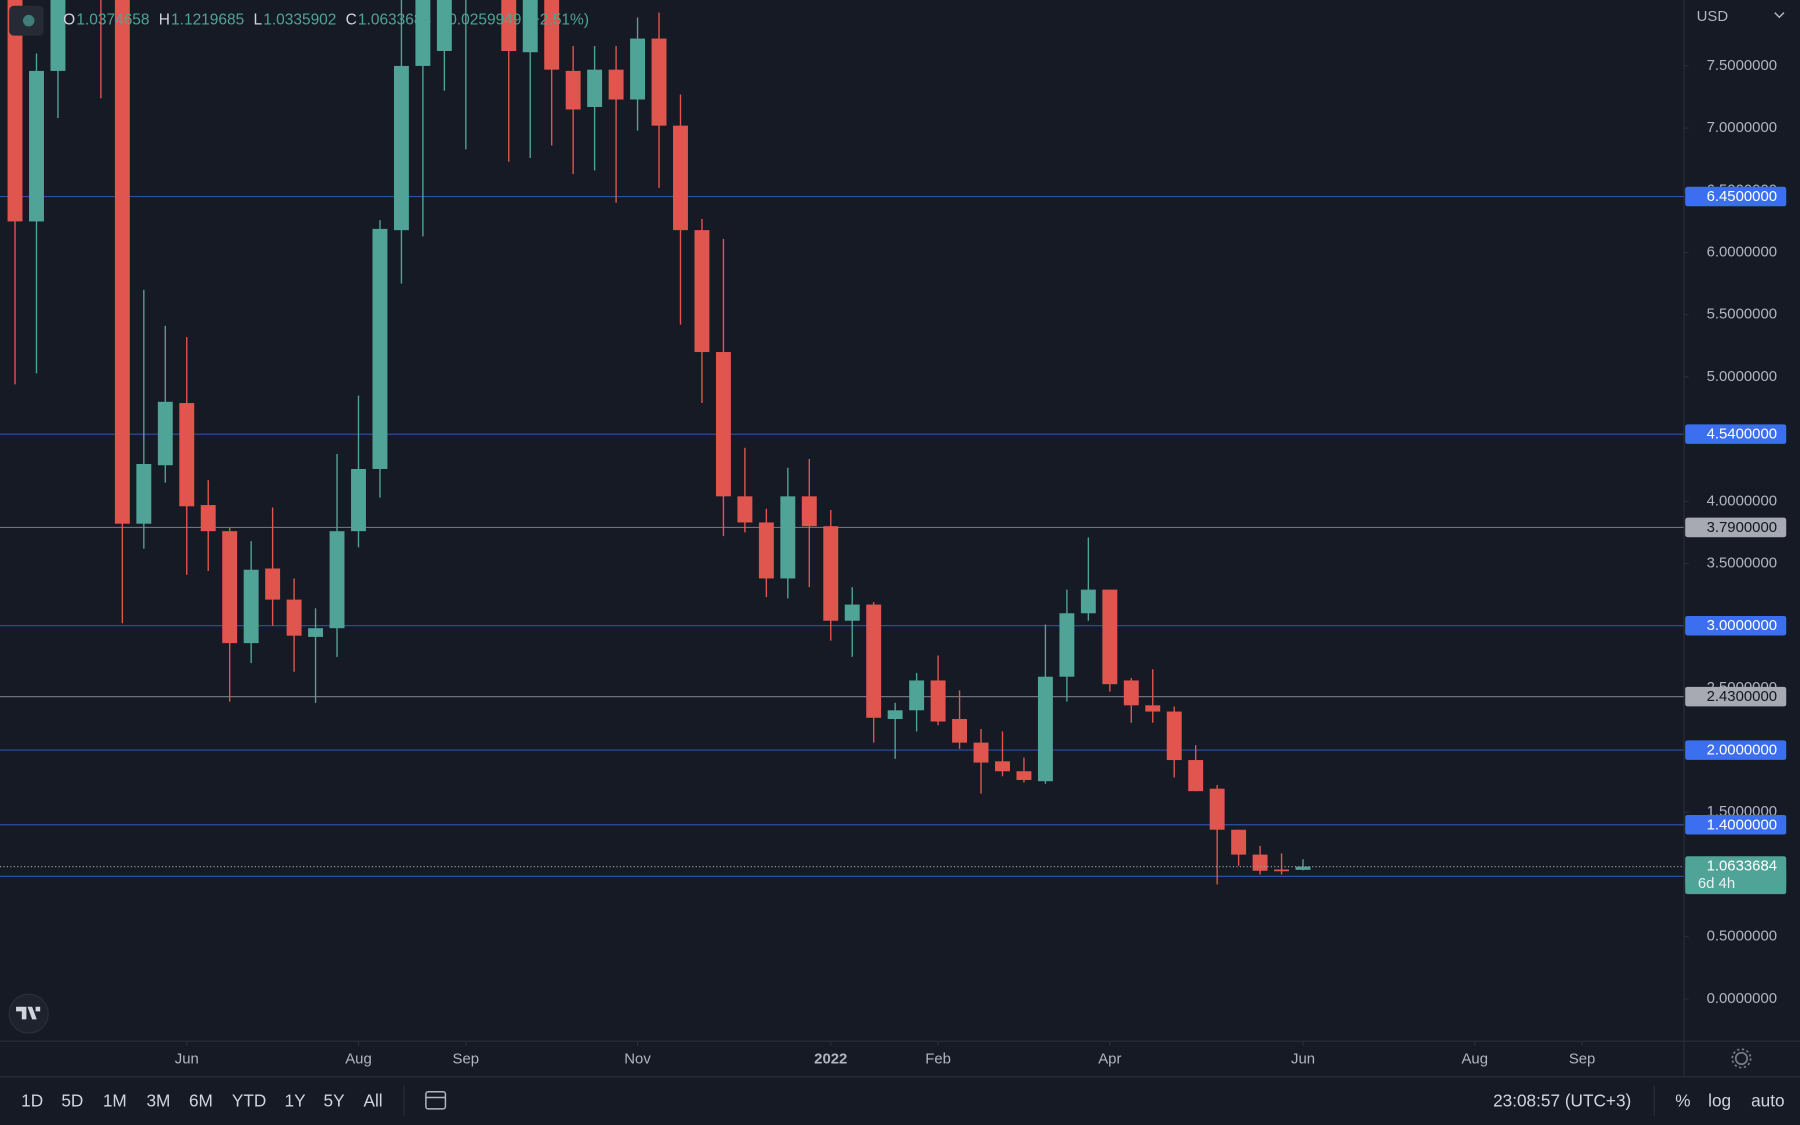 Image resolution: width=1800 pixels, height=1125 pixels. I want to click on scale-option: log, so click(1719, 1101).